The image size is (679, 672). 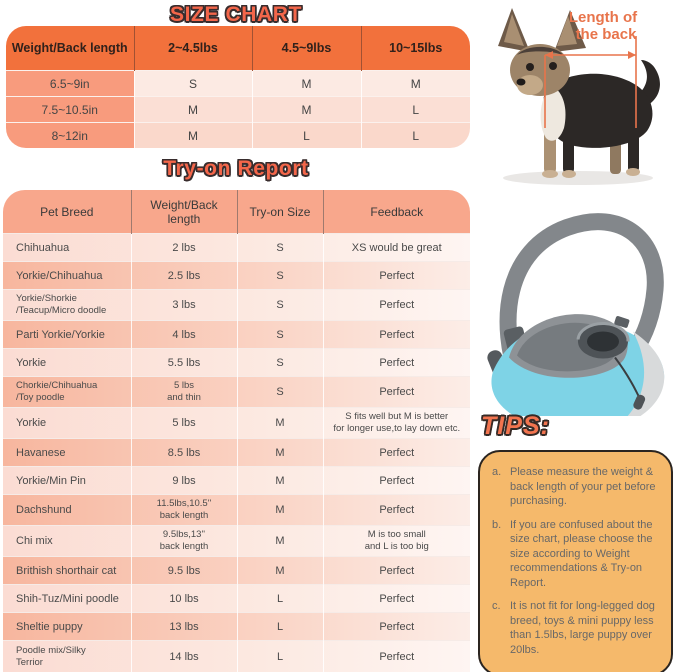 I want to click on tryon-row: Yorkie/Chihuahua 2.5 lbs S Perfect, so click(x=236, y=275).